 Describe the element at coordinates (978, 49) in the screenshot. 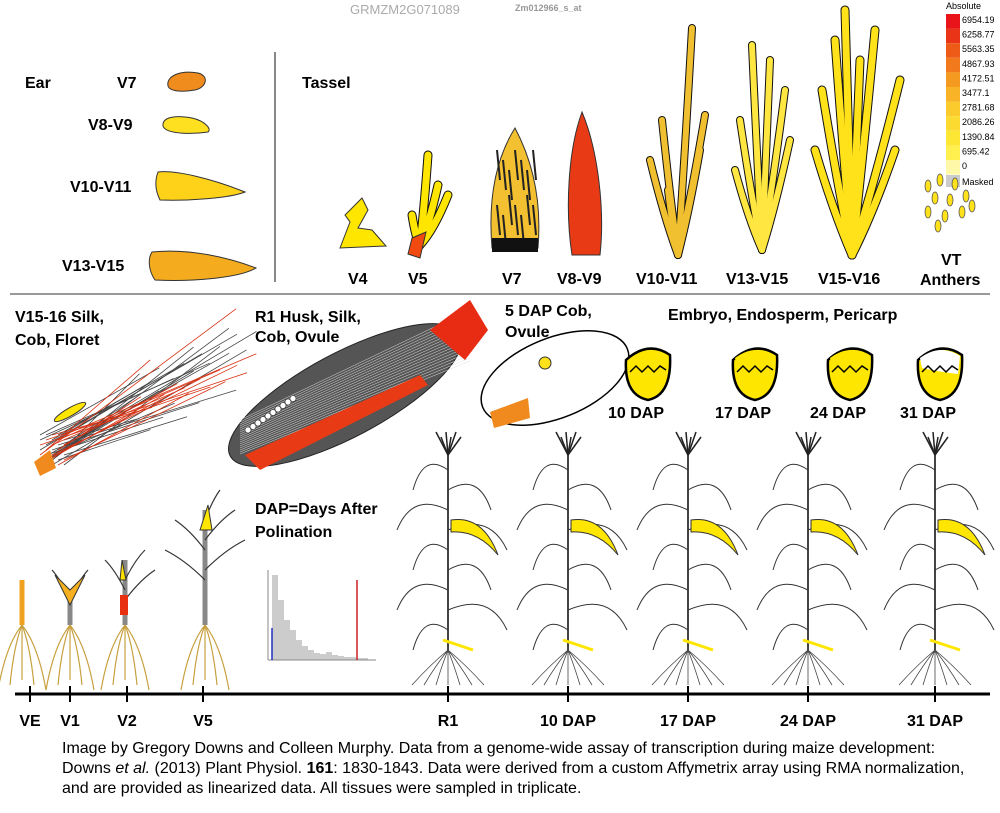

I see `label: 5563.35` at that location.